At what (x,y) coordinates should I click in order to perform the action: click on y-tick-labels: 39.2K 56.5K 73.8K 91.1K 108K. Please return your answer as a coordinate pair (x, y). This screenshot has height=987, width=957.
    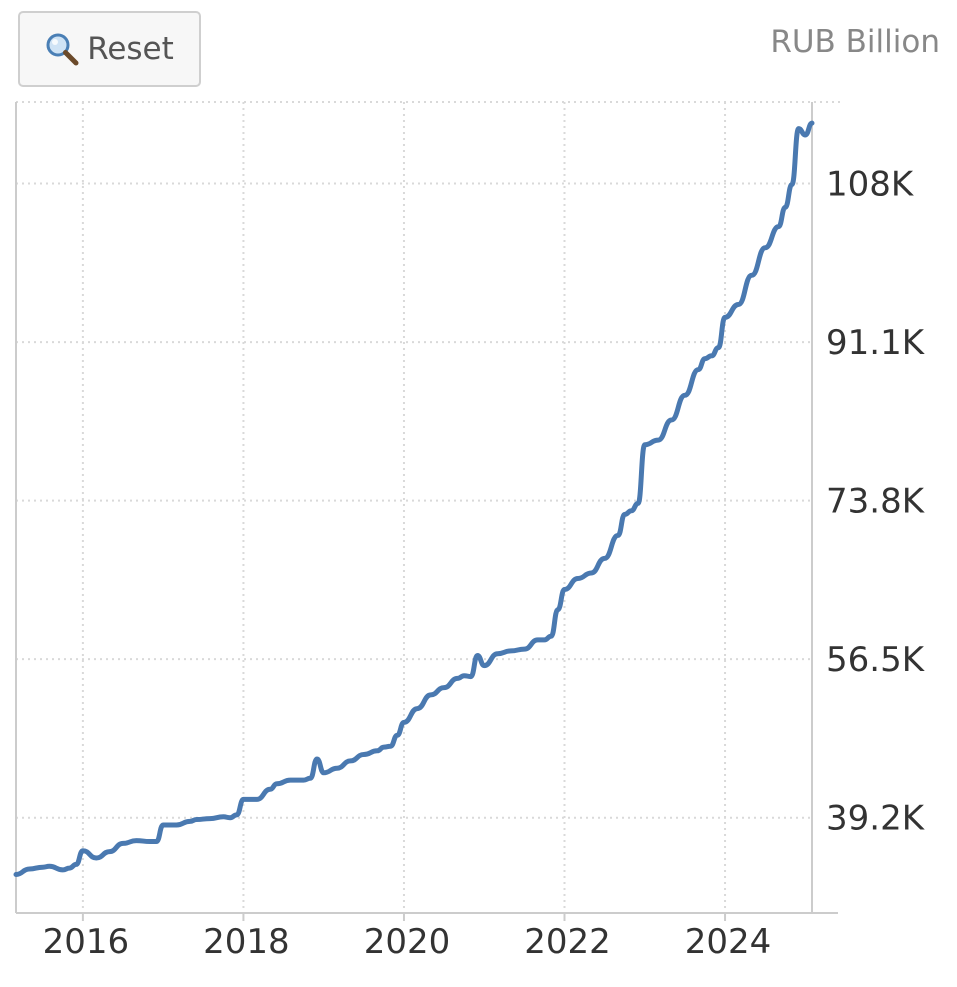
    Looking at the image, I should click on (876, 502).